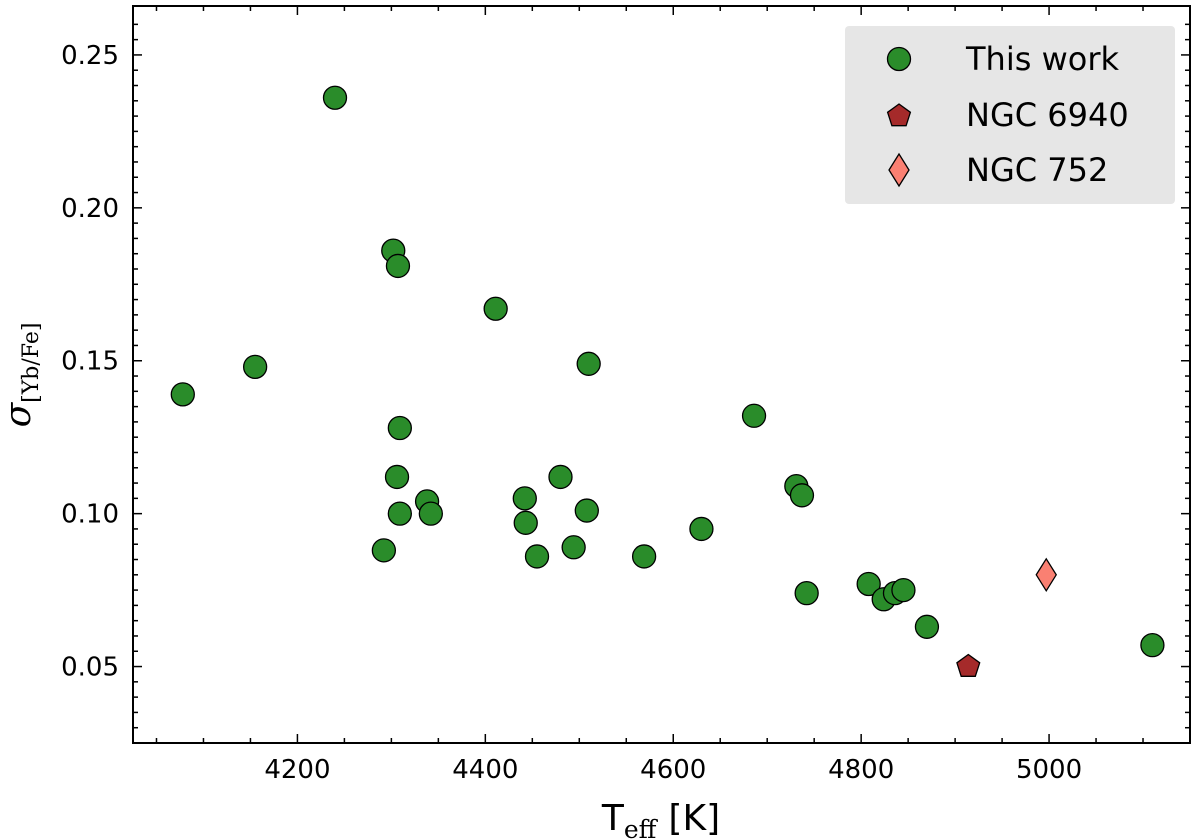  What do you see at coordinates (19, 414) in the screenshot?
I see `y-axis-symbol: σ` at bounding box center [19, 414].